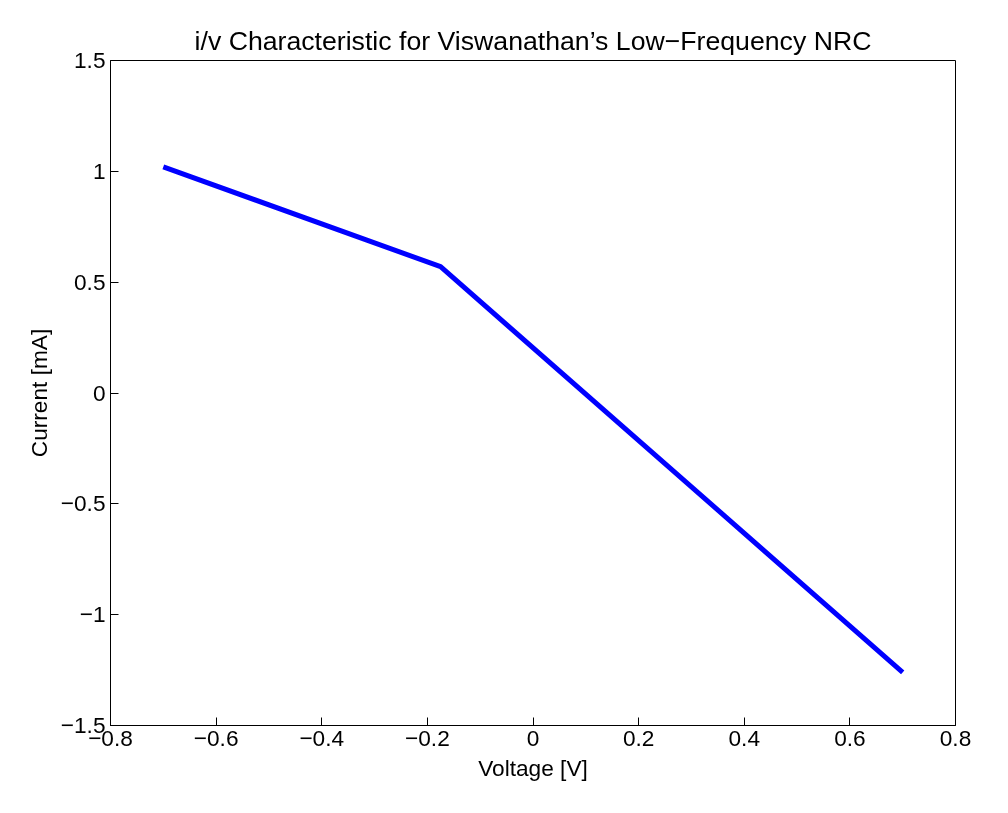 This screenshot has width=1008, height=813. I want to click on x-tick-label: 0.4, so click(744, 737).